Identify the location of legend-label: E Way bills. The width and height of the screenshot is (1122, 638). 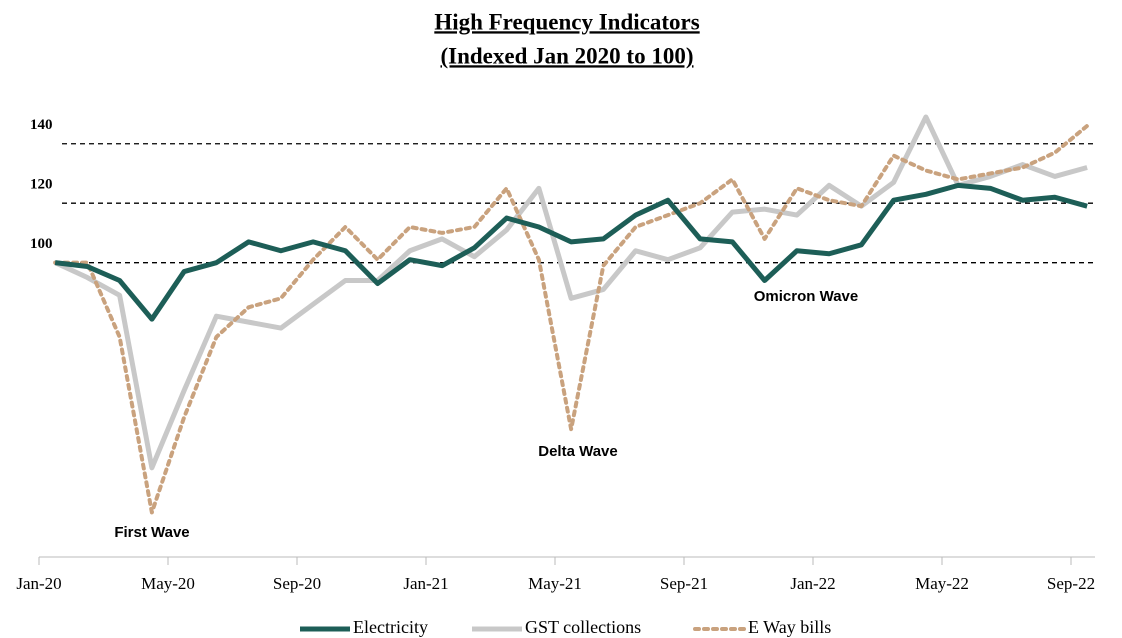
(789, 627).